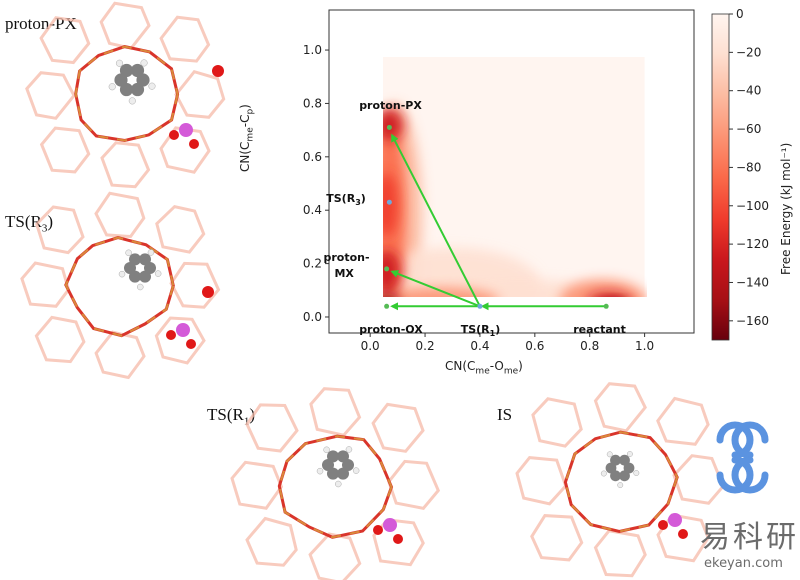 This screenshot has height=580, width=800. I want to click on panel-label-is: IS, so click(505, 414).